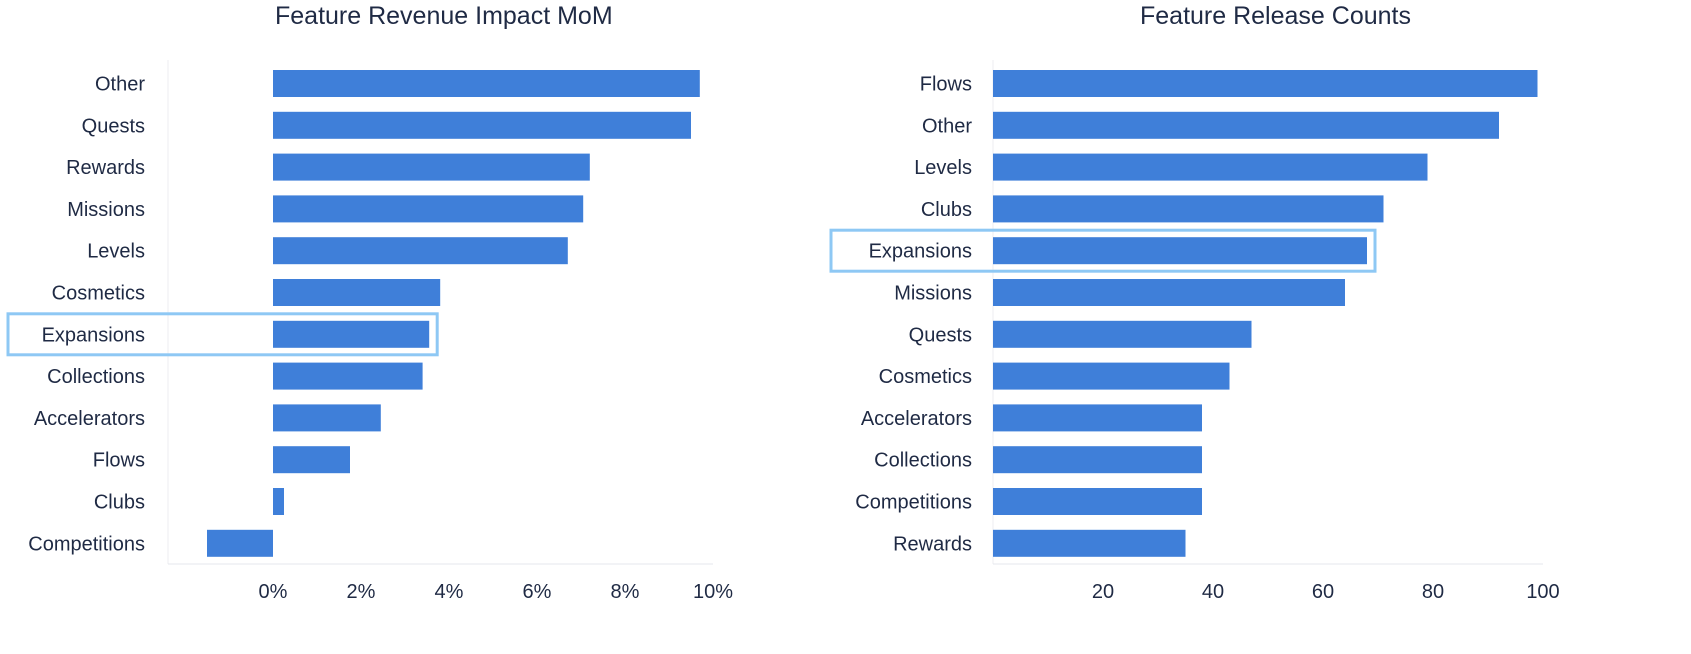 The height and width of the screenshot is (654, 1691). I want to click on release-category-label: Quests, so click(940, 335).